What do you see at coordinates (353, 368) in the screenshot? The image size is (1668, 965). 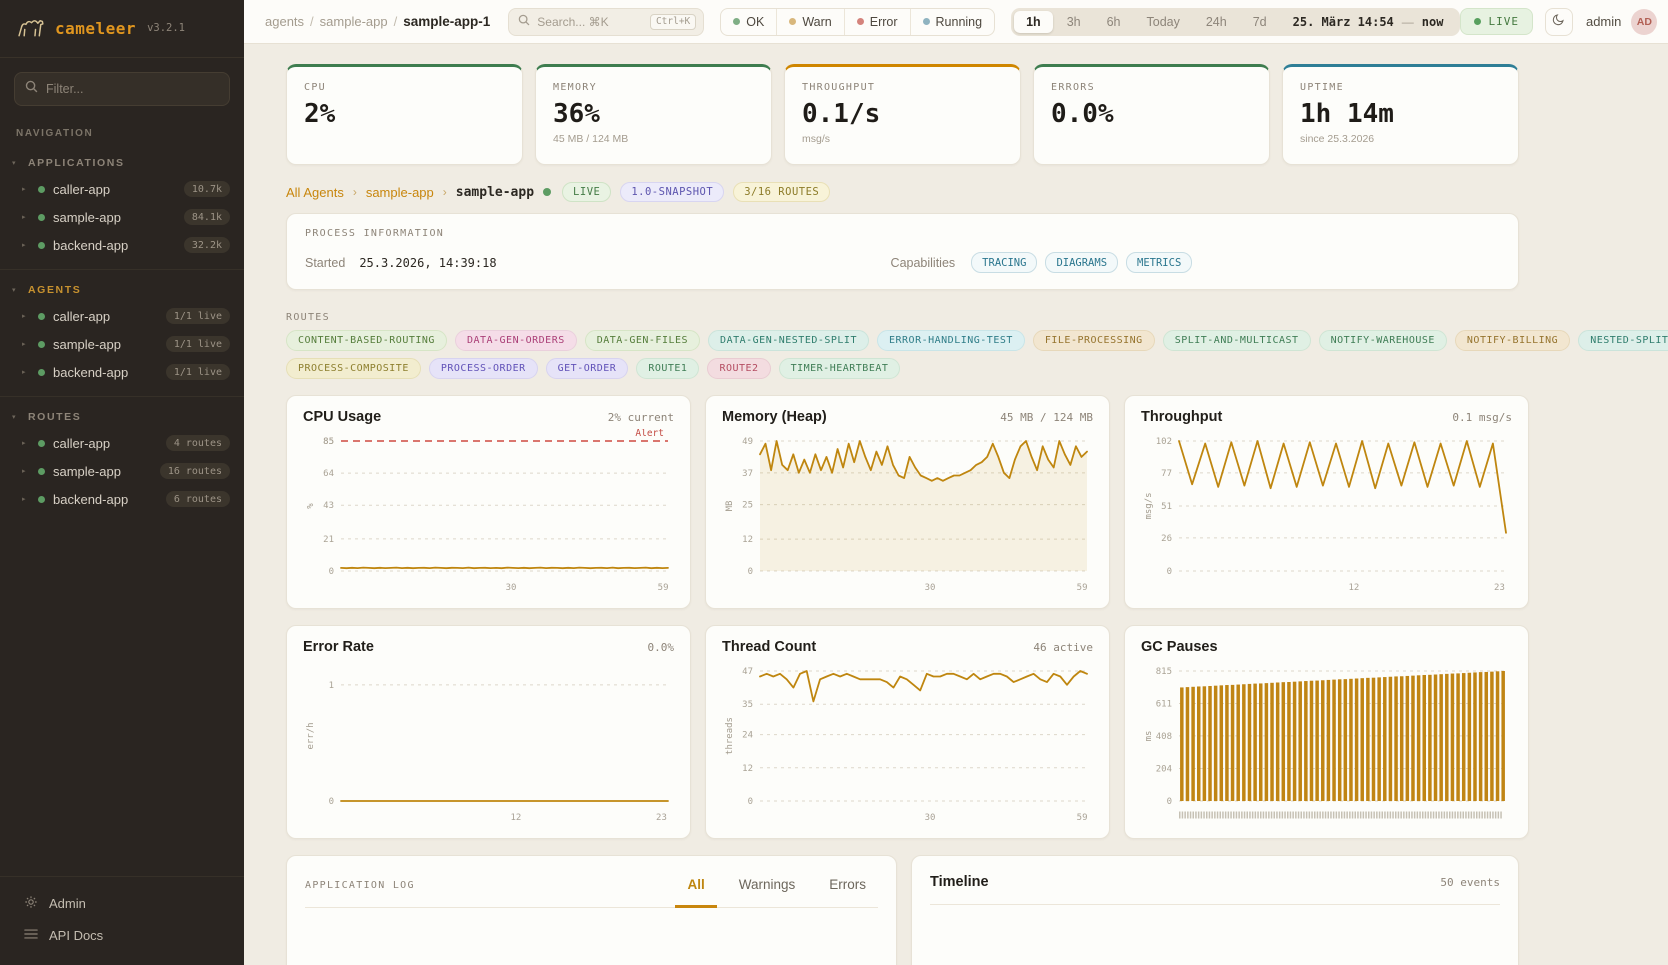 I see `route-chip-process-composite: PROCESS-COMPOSITE` at bounding box center [353, 368].